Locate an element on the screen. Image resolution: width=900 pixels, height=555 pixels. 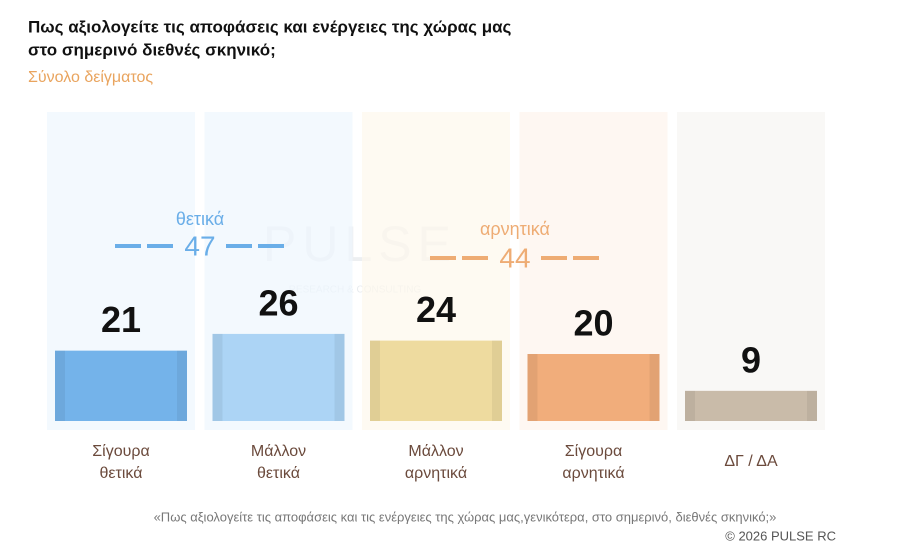
chart-subtitle: Σύνολο δείγματος is located at coordinates (90, 77).